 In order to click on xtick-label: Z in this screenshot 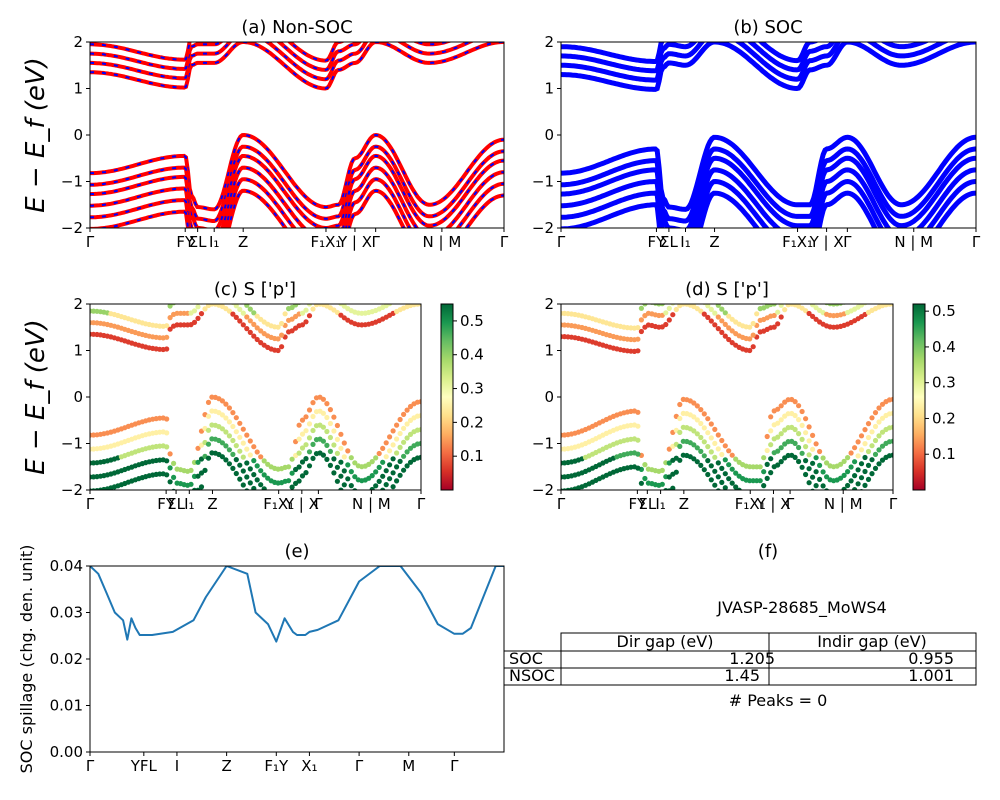, I will do `click(243, 242)`.